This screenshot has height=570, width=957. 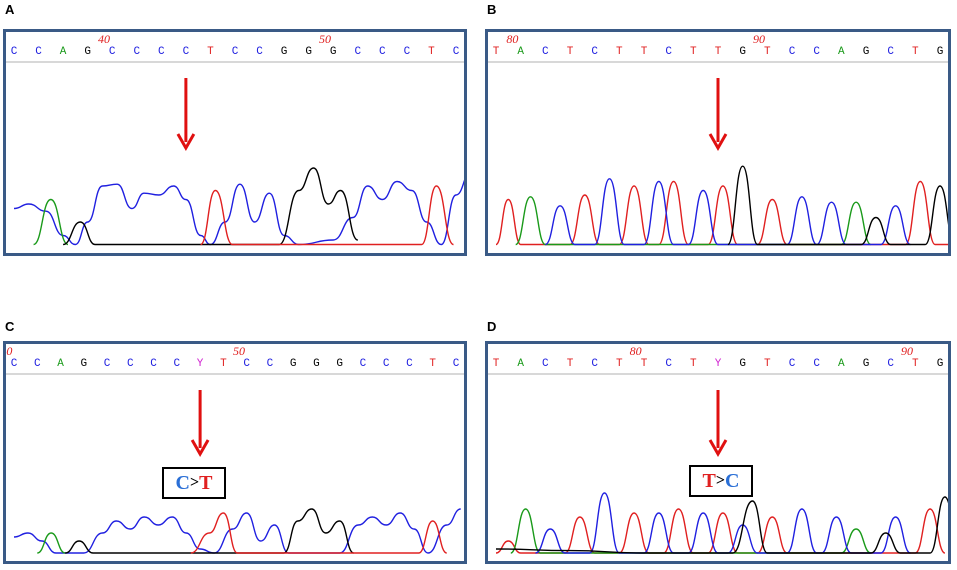 What do you see at coordinates (732, 480) in the screenshot?
I see `mutation-to: C` at bounding box center [732, 480].